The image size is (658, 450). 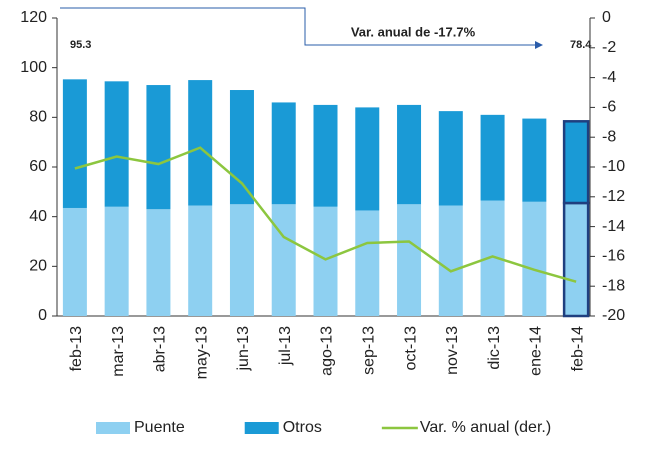 I want to click on y2-tick-label: -18, so click(x=613, y=285).